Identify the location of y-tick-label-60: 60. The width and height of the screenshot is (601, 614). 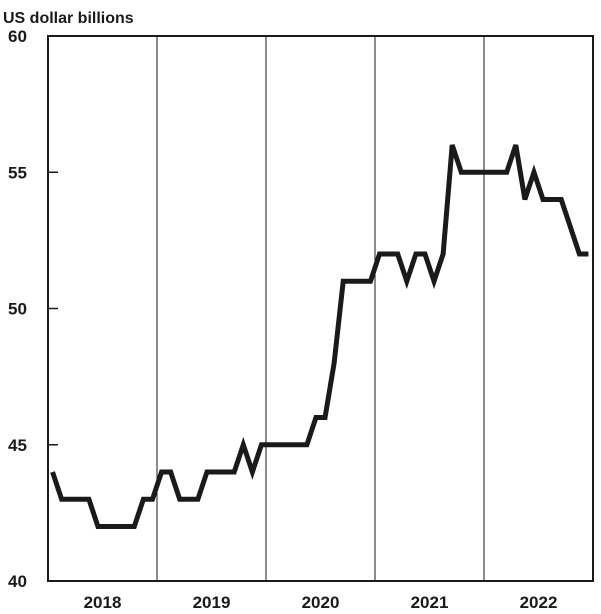
(17, 36).